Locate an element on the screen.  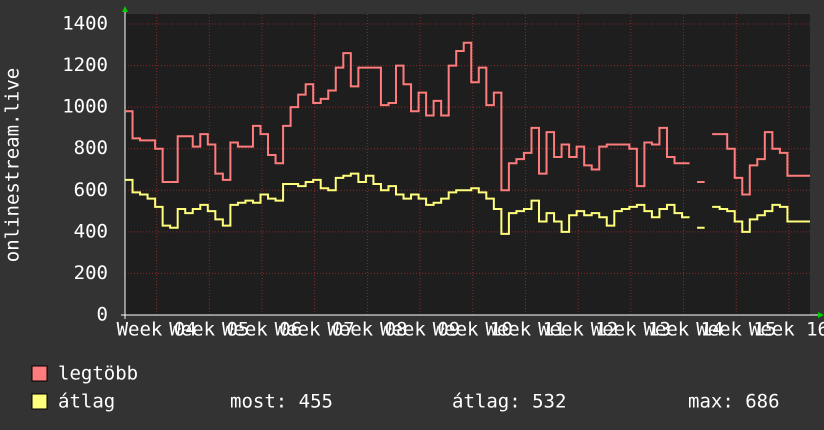
x-tick-label: Week 10 is located at coordinates (473, 330).